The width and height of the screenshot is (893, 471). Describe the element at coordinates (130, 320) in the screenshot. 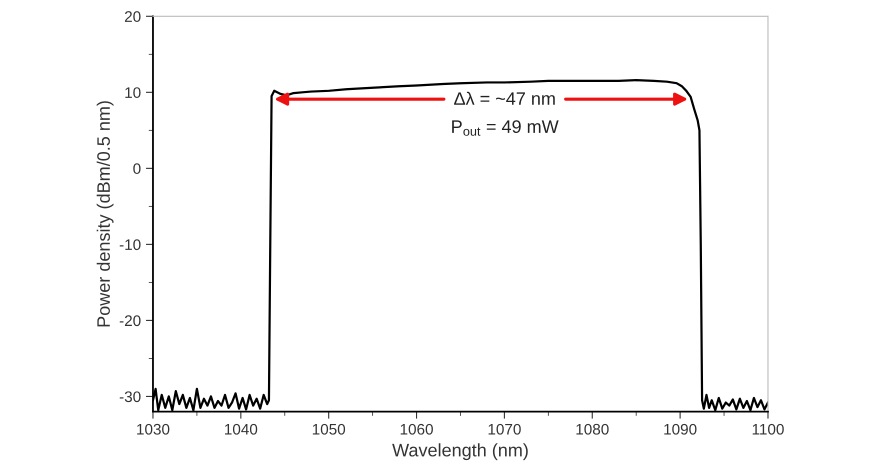

I see `y-tick-label: -20` at that location.